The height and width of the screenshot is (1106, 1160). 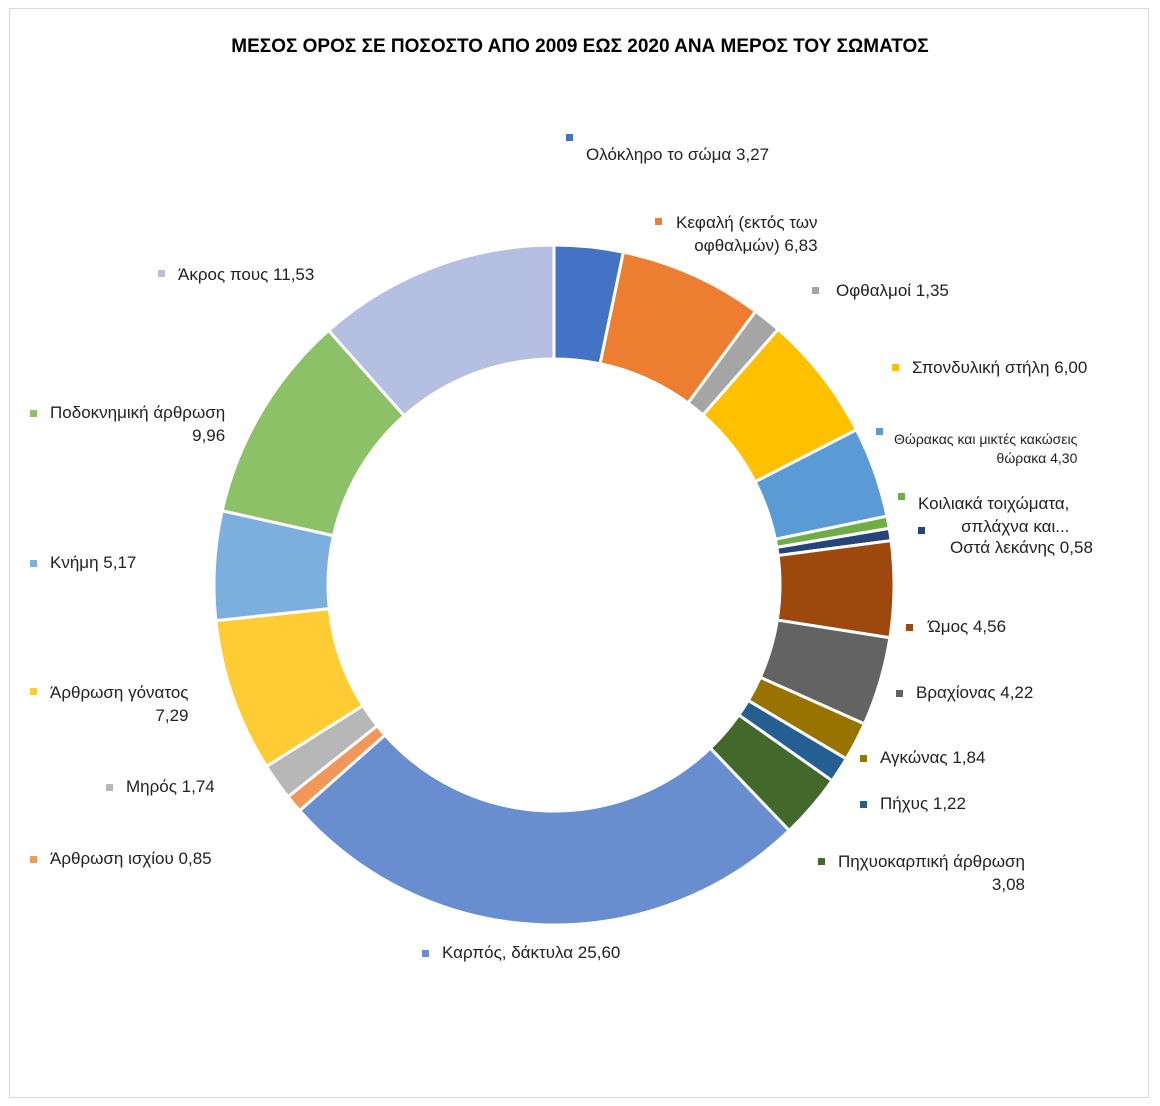 What do you see at coordinates (931, 873) in the screenshot?
I see `data-label-11: Πηχυοκαρπική άρθρωση 3,08` at bounding box center [931, 873].